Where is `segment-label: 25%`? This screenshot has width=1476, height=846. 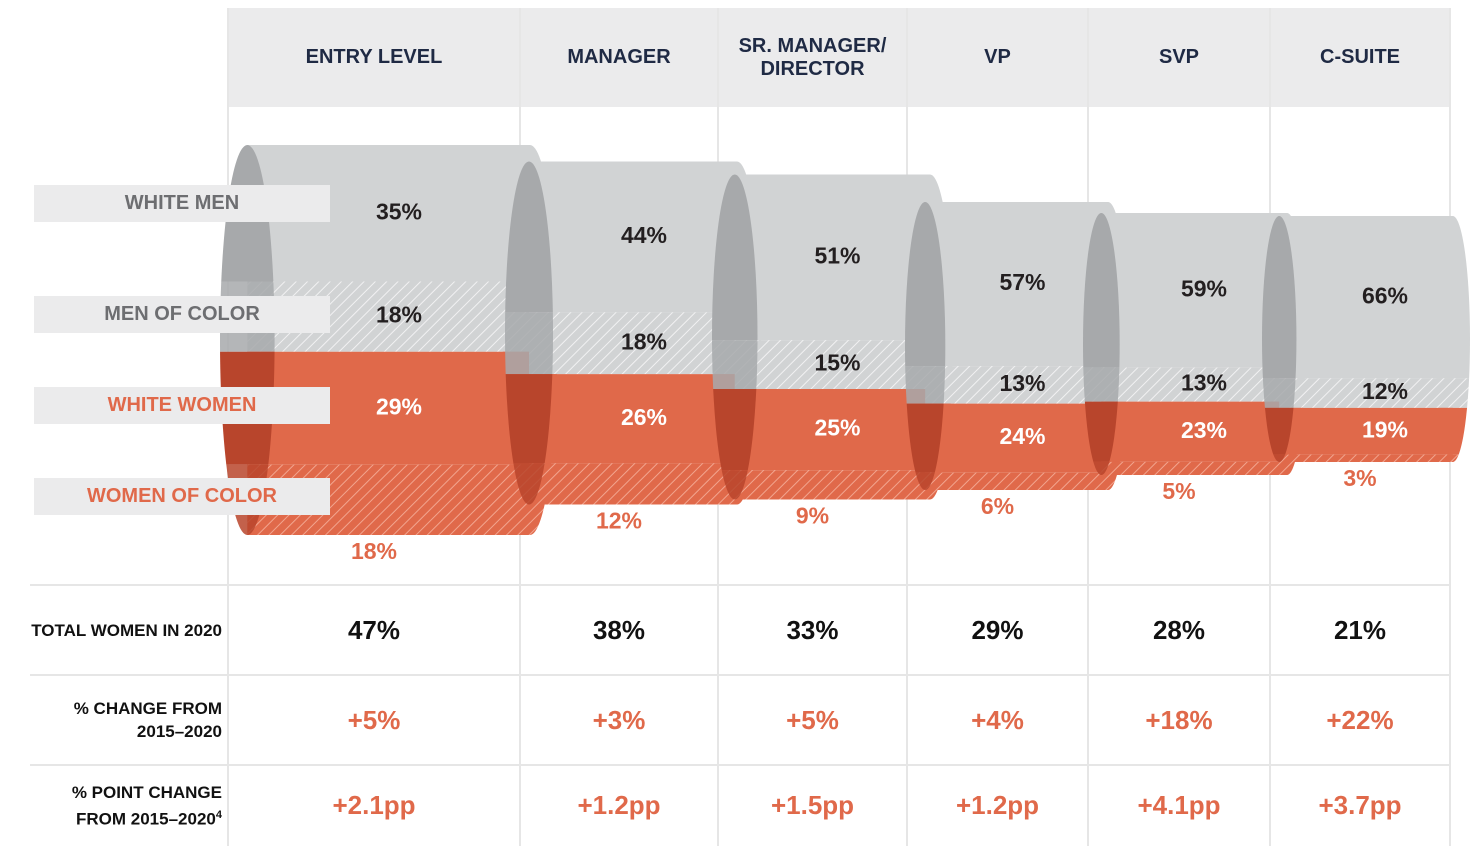
segment-label: 25% is located at coordinates (837, 428).